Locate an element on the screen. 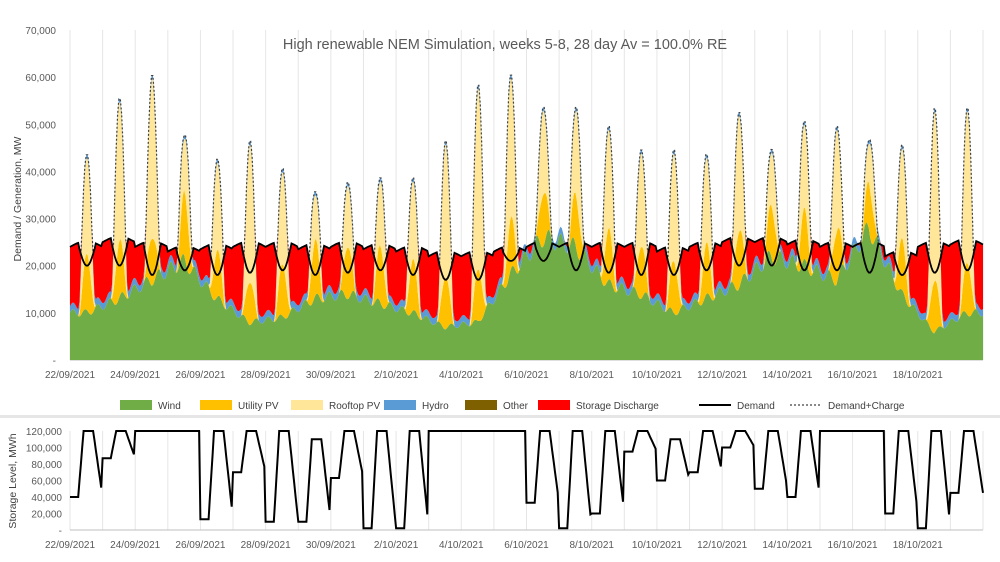 Image resolution: width=1000 pixels, height=562 pixels. legend-item-rooftop-pv: Rooftop PV is located at coordinates (335, 406).